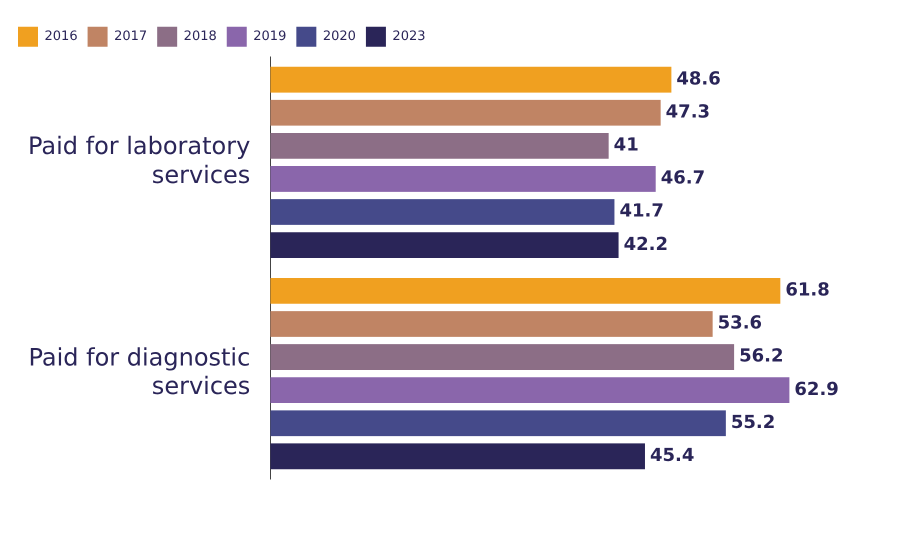 The height and width of the screenshot is (538, 920). I want to click on y-tick-label: Paid for diagnostic services, so click(139, 371).